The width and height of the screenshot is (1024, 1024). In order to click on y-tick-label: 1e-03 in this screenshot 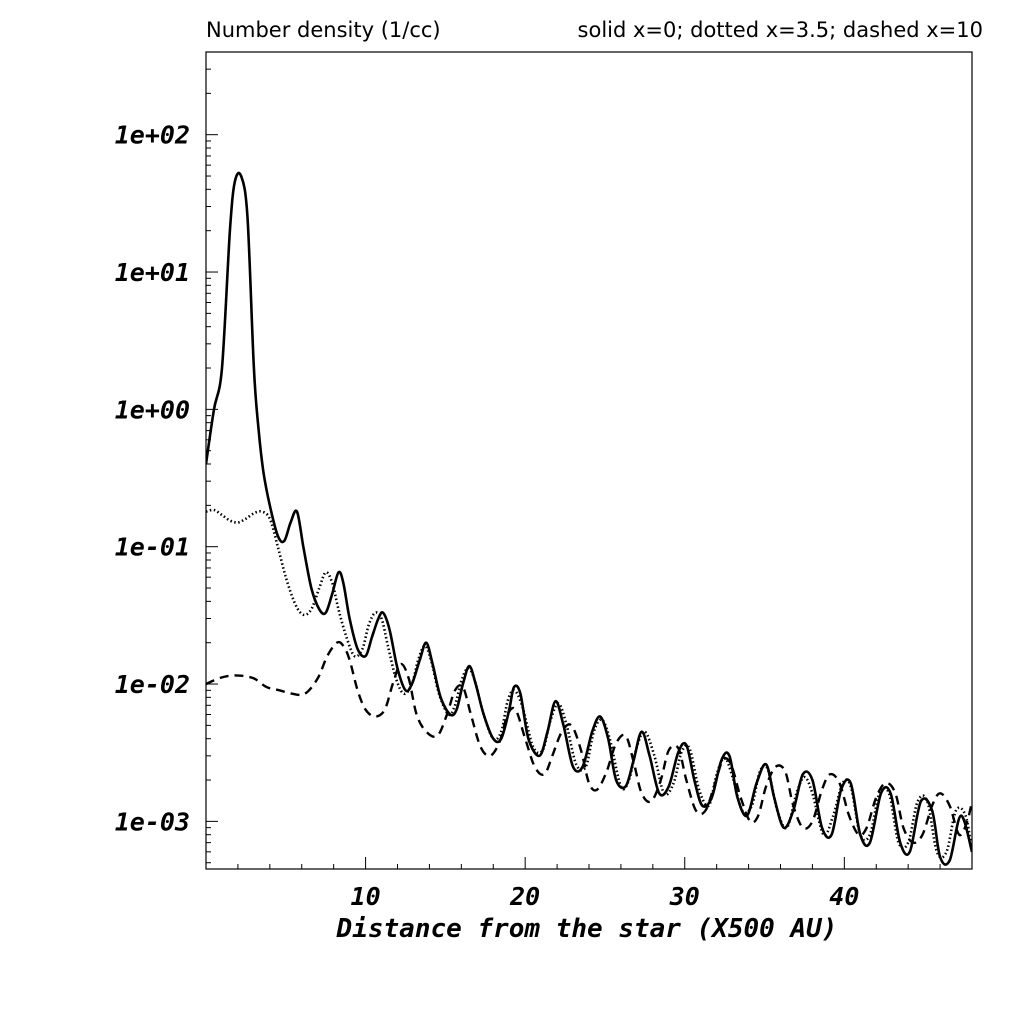, I will do `click(152, 821)`.